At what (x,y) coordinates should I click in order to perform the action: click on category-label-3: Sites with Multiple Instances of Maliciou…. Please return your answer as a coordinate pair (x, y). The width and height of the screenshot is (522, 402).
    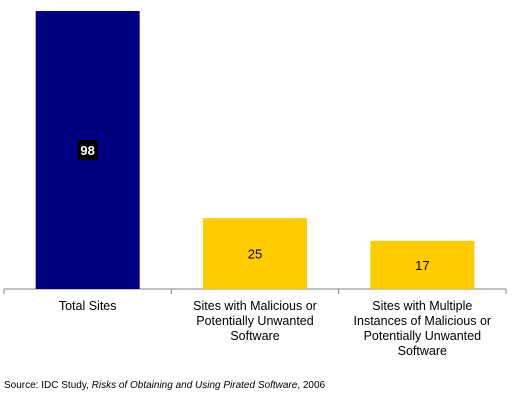
    Looking at the image, I should click on (422, 329).